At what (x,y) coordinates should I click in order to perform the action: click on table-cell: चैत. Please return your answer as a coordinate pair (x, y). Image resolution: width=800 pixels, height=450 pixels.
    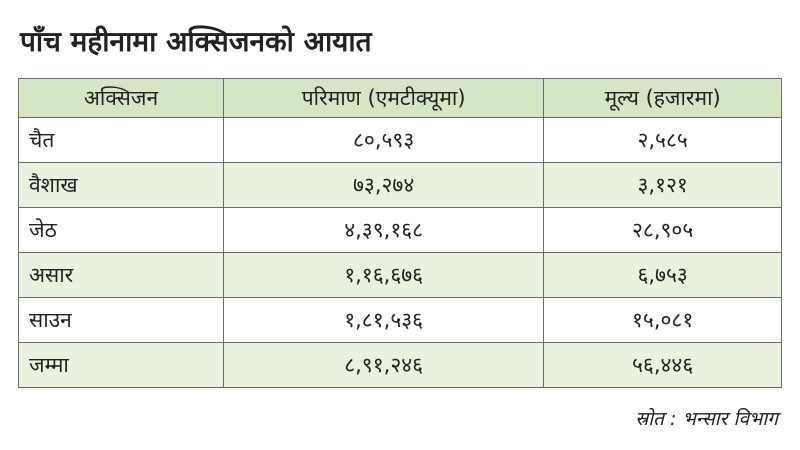
    Looking at the image, I should click on (121, 140).